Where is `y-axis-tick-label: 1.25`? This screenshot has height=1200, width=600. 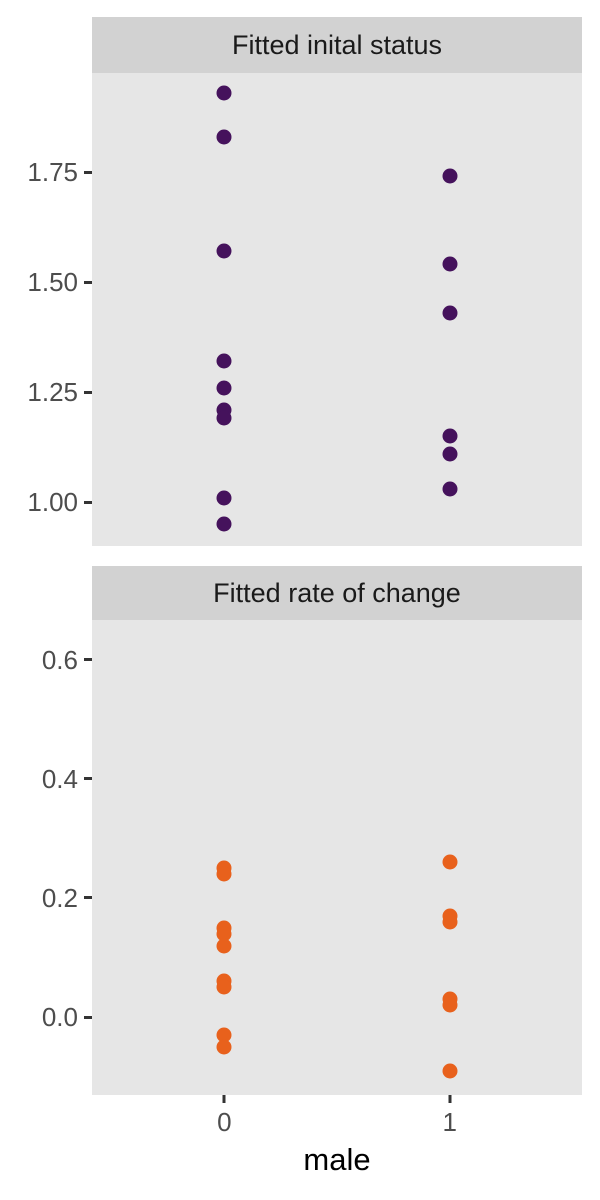 y-axis-tick-label: 1.25 is located at coordinates (52, 392).